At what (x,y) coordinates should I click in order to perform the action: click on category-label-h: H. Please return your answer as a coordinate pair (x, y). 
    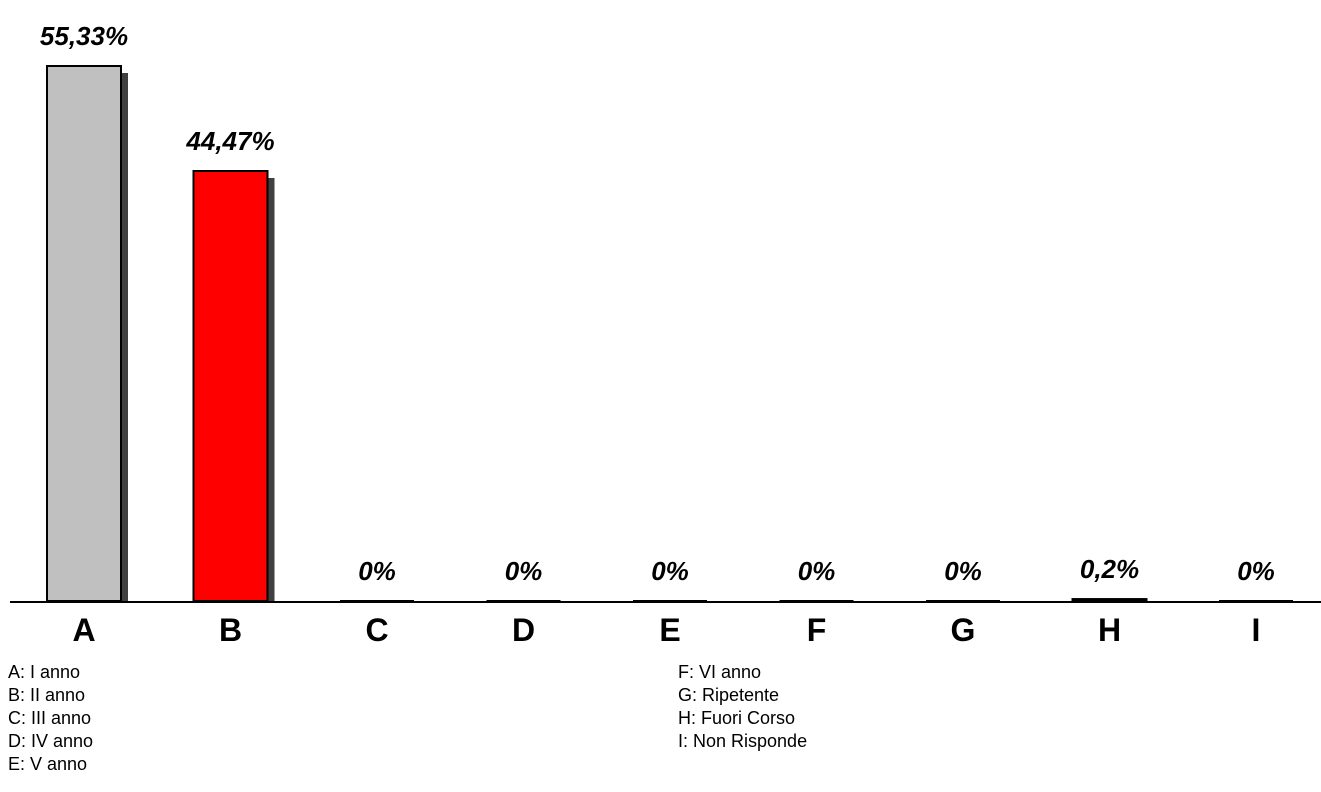
    Looking at the image, I should click on (1109, 630).